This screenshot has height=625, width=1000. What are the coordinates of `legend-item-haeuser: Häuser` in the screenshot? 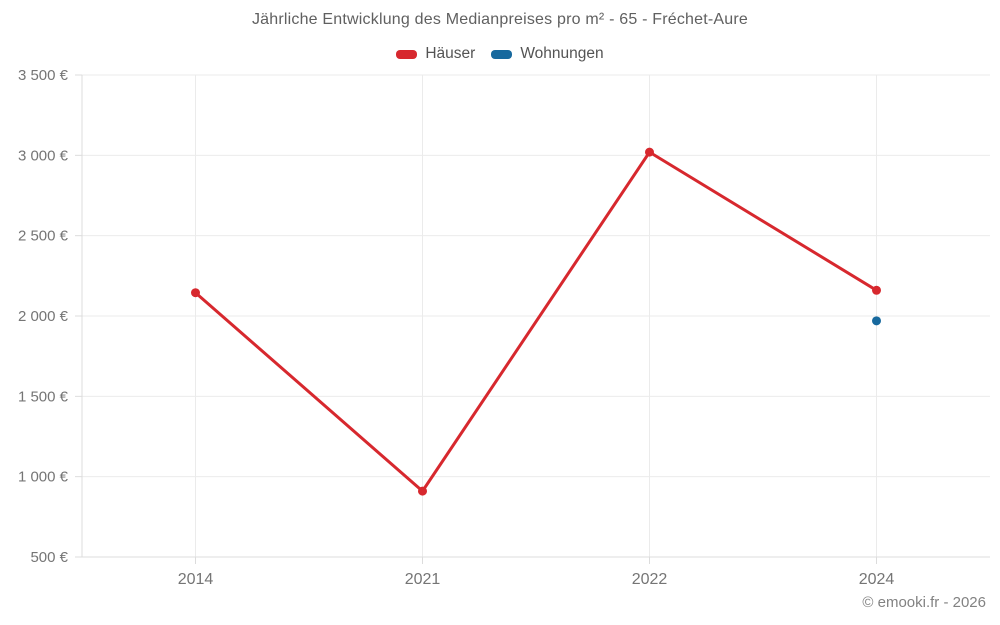 It's located at (435, 54).